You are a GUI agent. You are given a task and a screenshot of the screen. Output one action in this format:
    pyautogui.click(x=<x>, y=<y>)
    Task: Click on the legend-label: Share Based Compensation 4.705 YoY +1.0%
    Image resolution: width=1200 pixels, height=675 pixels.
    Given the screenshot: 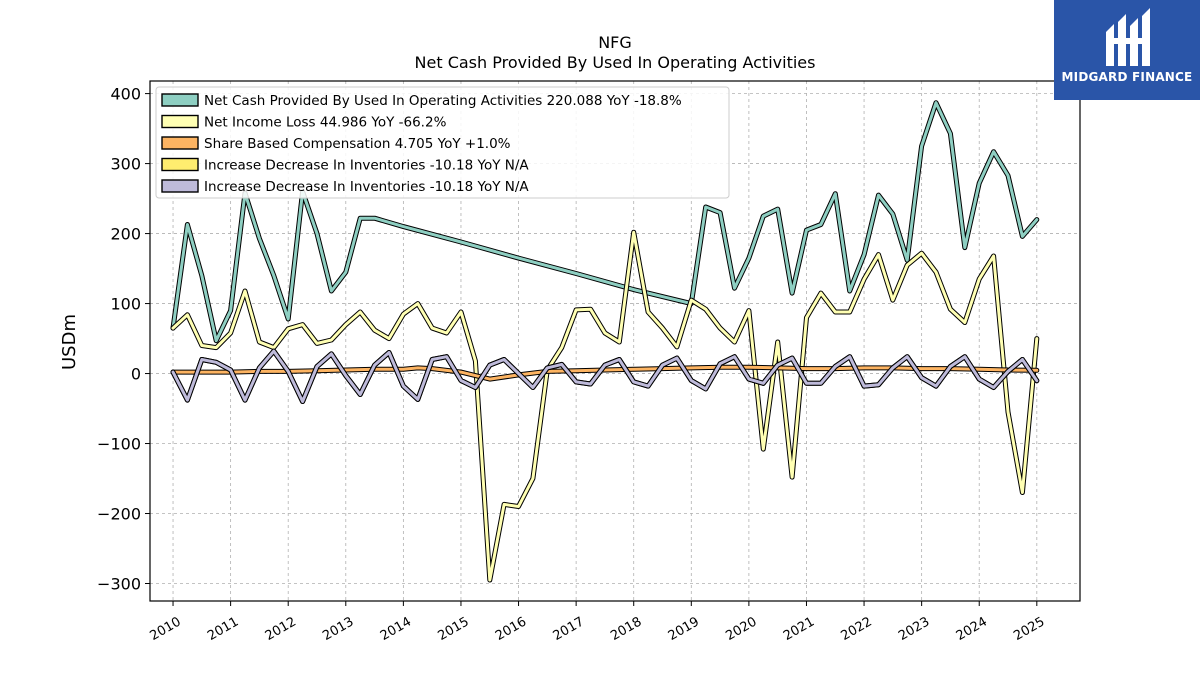 What is the action you would take?
    pyautogui.click(x=357, y=144)
    